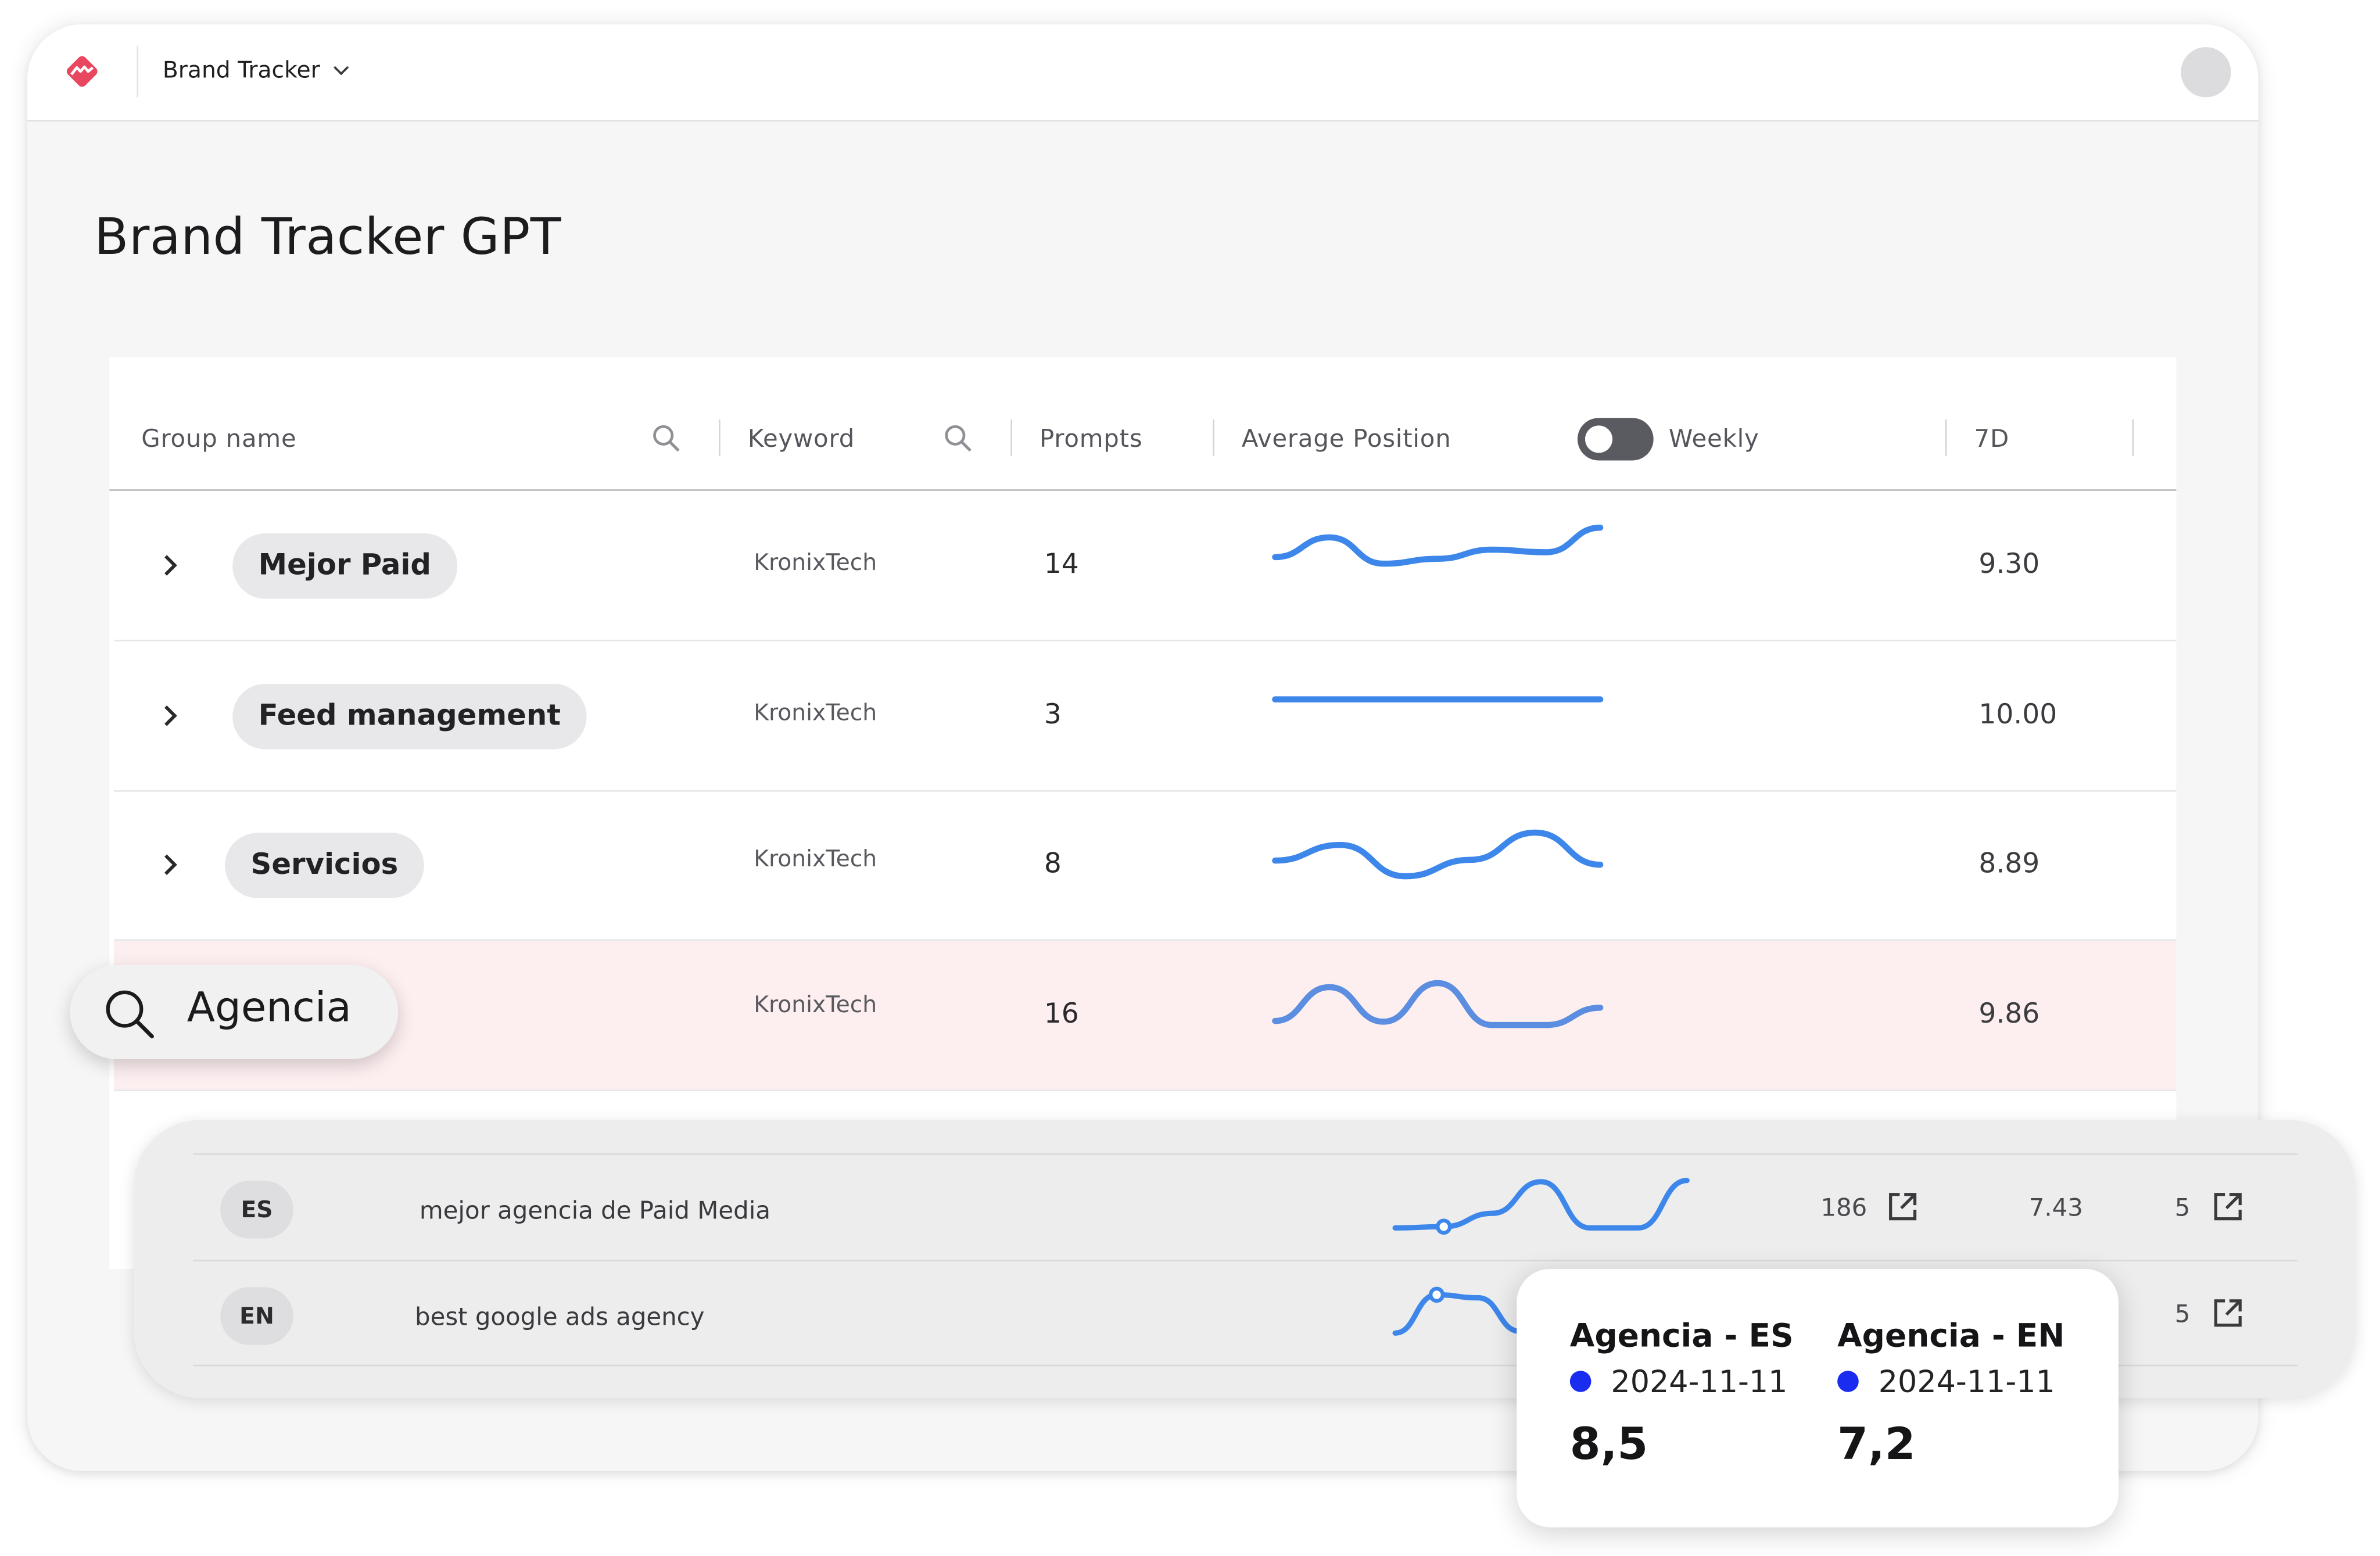 This screenshot has height=1556, width=2380. Describe the element at coordinates (241, 70) in the screenshot. I see `app-switcher-label: Brand Tracker` at that location.